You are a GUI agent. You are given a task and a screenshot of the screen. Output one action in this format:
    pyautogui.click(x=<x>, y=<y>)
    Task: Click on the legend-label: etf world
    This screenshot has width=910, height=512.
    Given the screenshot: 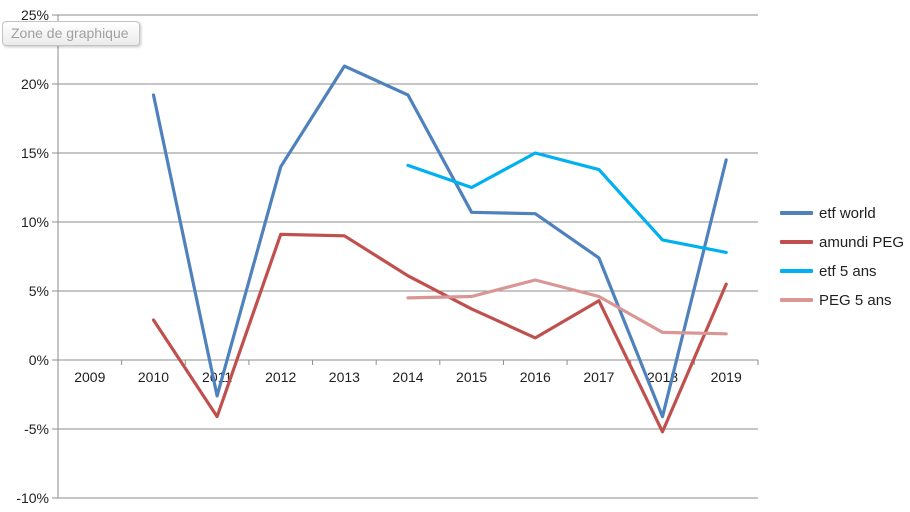 What is the action you would take?
    pyautogui.click(x=847, y=213)
    